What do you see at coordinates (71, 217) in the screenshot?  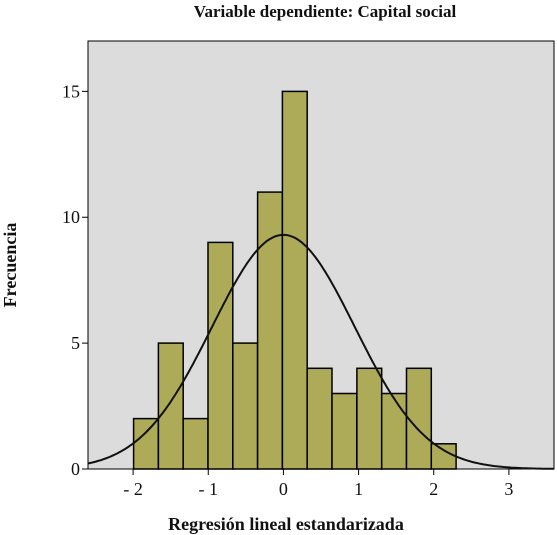 I see `y-tick-label-10: 10` at bounding box center [71, 217].